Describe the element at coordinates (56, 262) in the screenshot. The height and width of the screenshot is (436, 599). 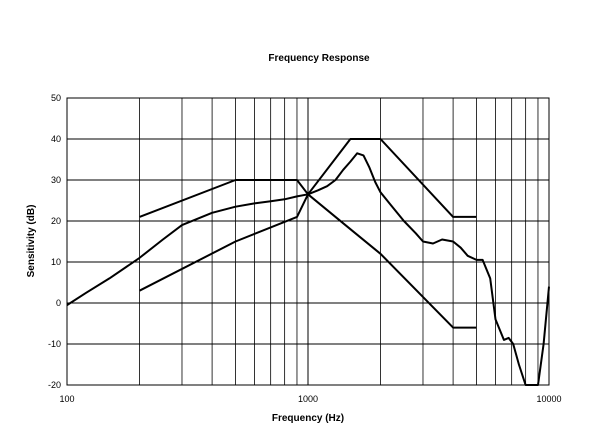
I see `y-tick-label: 10` at that location.